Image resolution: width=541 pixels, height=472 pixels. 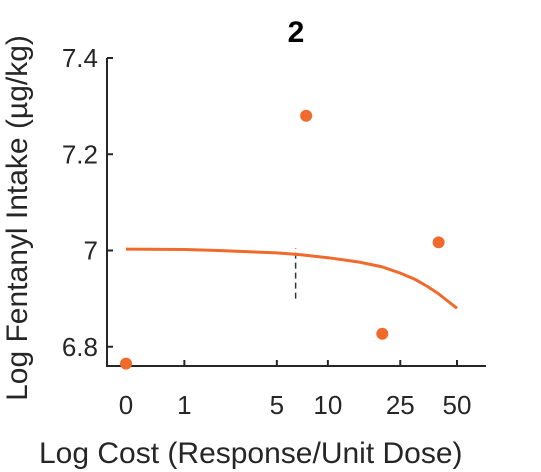 What do you see at coordinates (291, 278) in the screenshot?
I see `fit-curve` at bounding box center [291, 278].